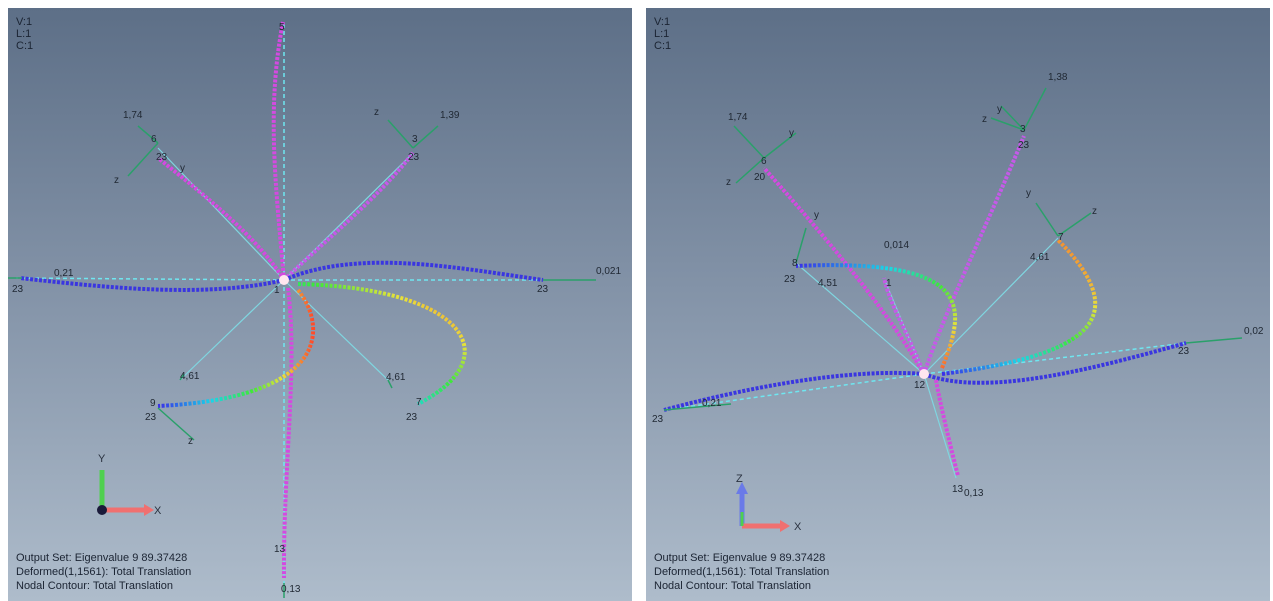 This screenshot has width=1273, height=601. Describe the element at coordinates (153, 403) in the screenshot. I see `label-ll-node: 9` at that location.